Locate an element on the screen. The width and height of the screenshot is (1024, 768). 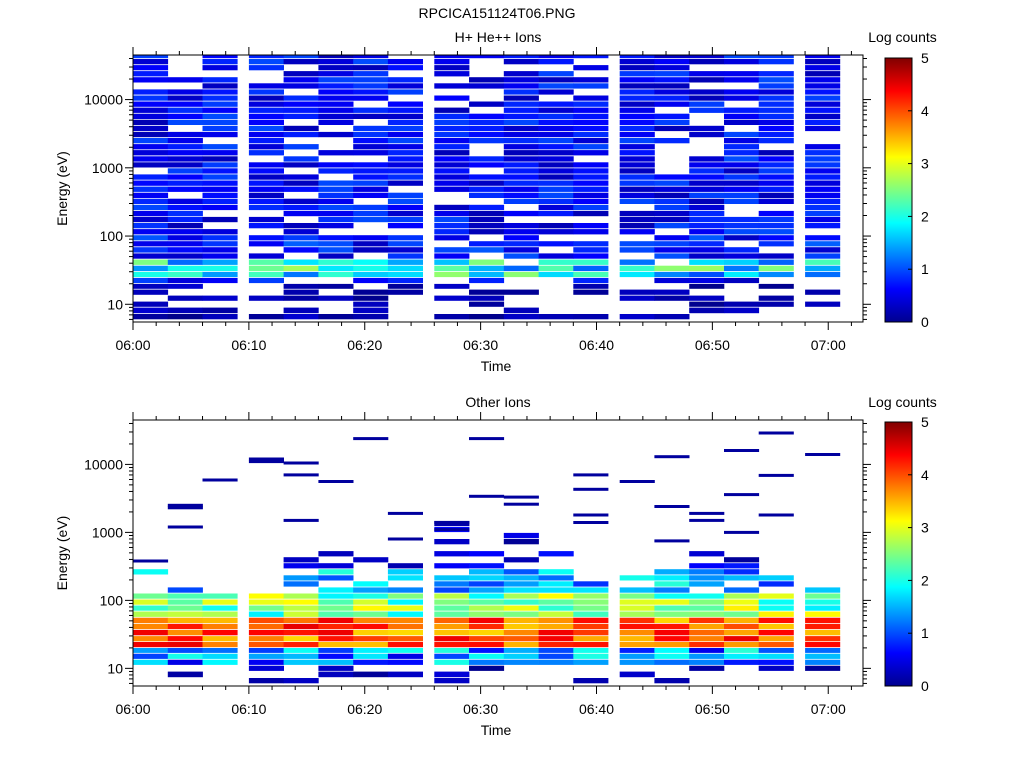
y-tick-label: 100 is located at coordinates (112, 236).